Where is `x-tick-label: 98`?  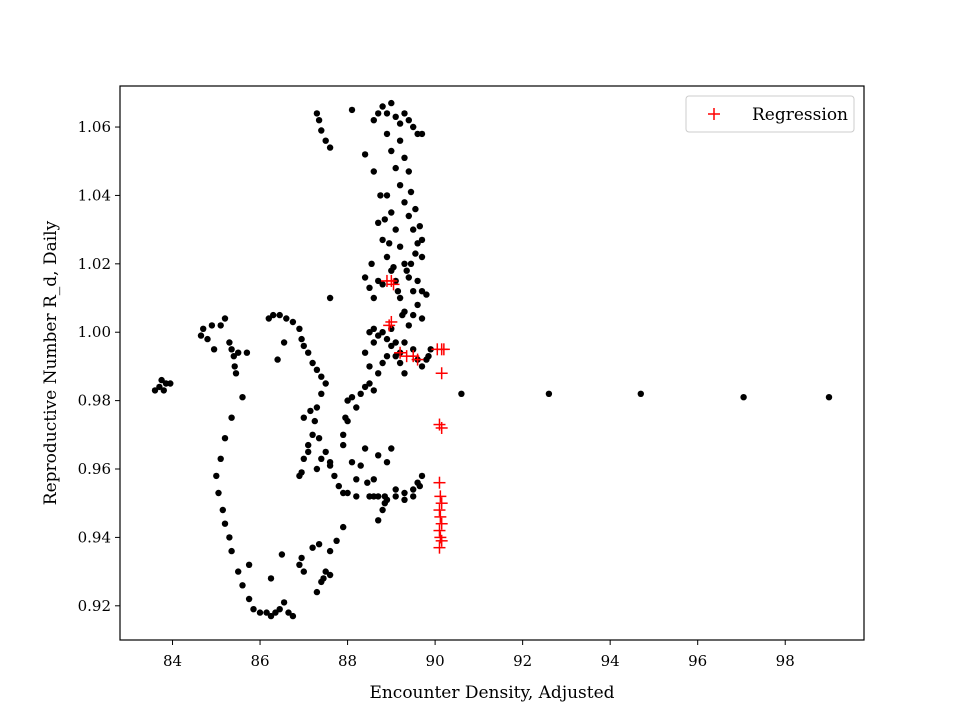 x-tick-label: 98 is located at coordinates (785, 661).